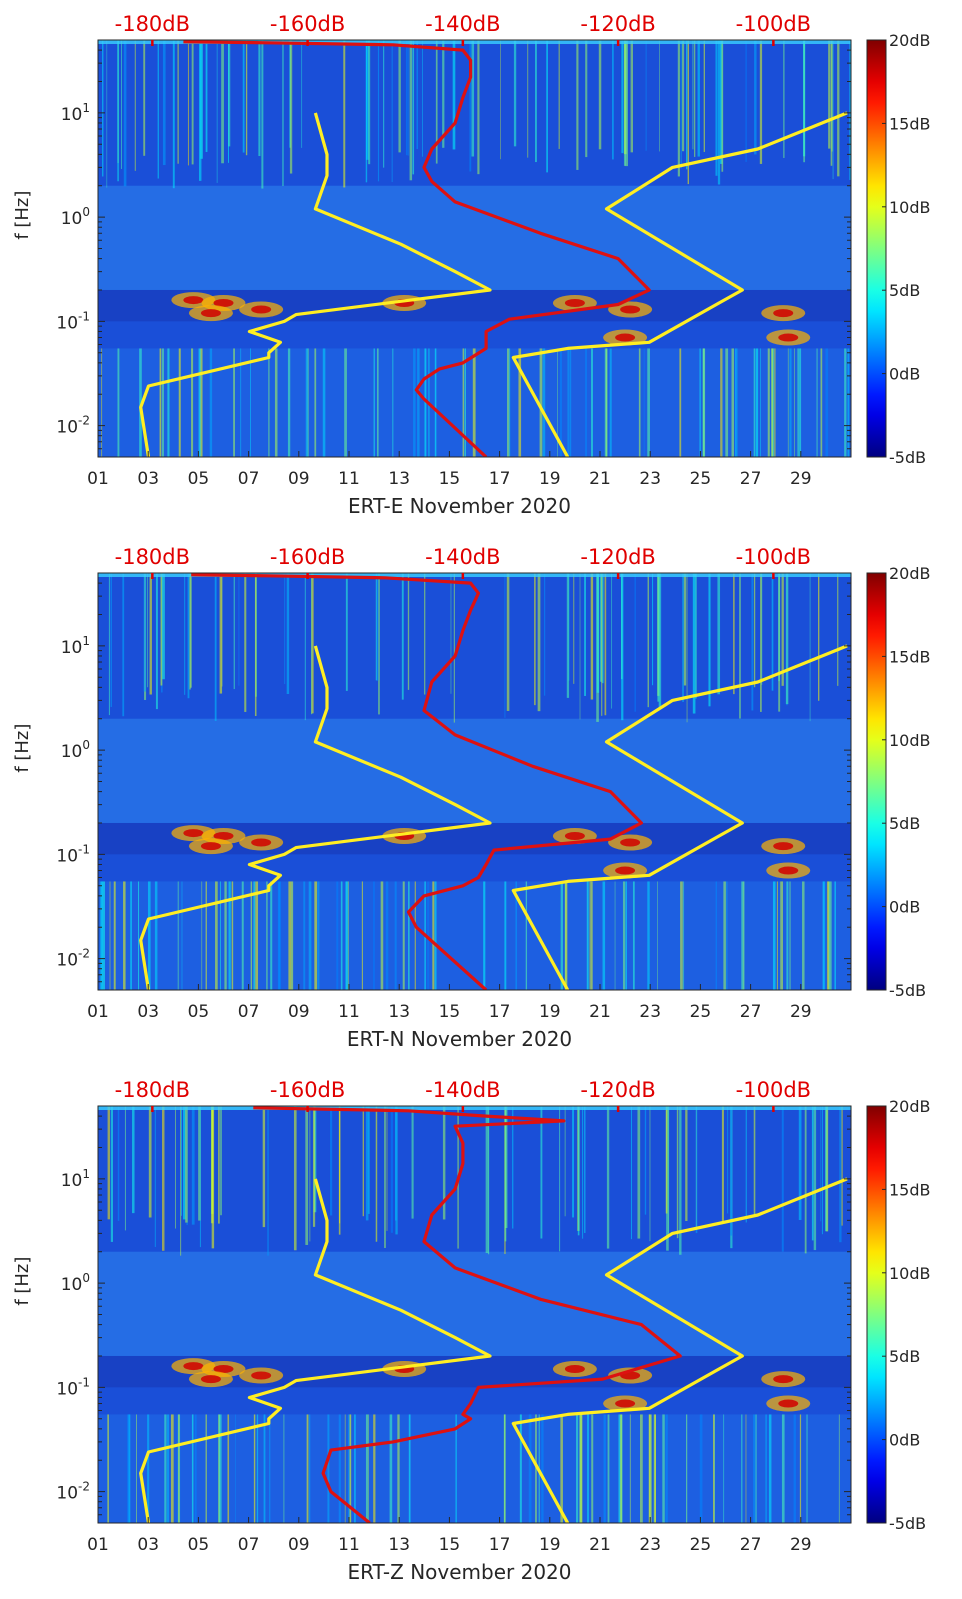  What do you see at coordinates (459, 1039) in the screenshot?
I see `x-axis-label: ERT-N November 2020` at bounding box center [459, 1039].